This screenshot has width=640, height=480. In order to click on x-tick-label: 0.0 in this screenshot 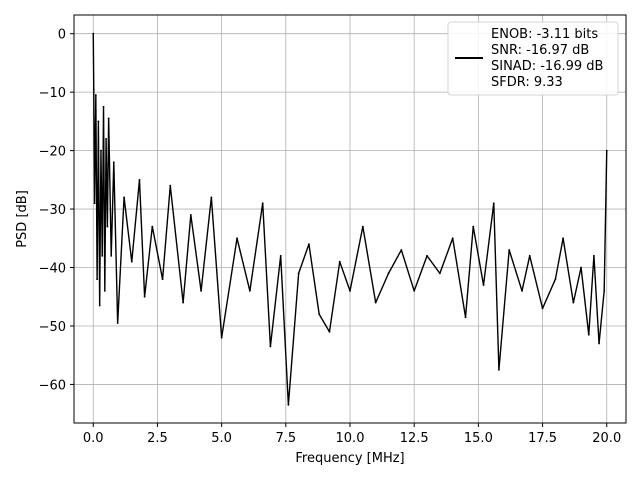, I will do `click(93, 438)`.